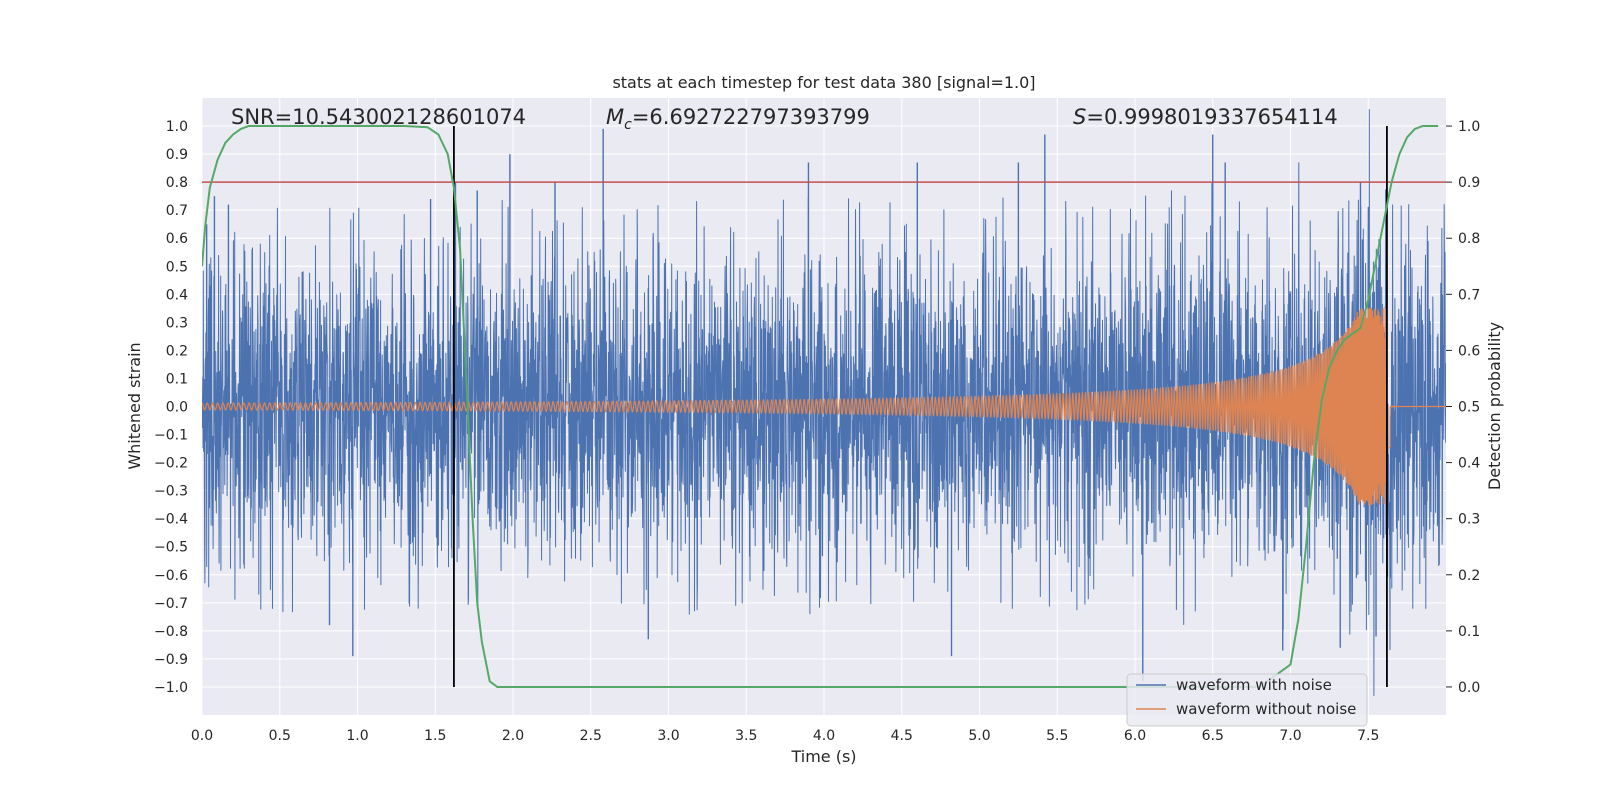  Describe the element at coordinates (177, 323) in the screenshot. I see `y-tick-label: 0.3` at that location.